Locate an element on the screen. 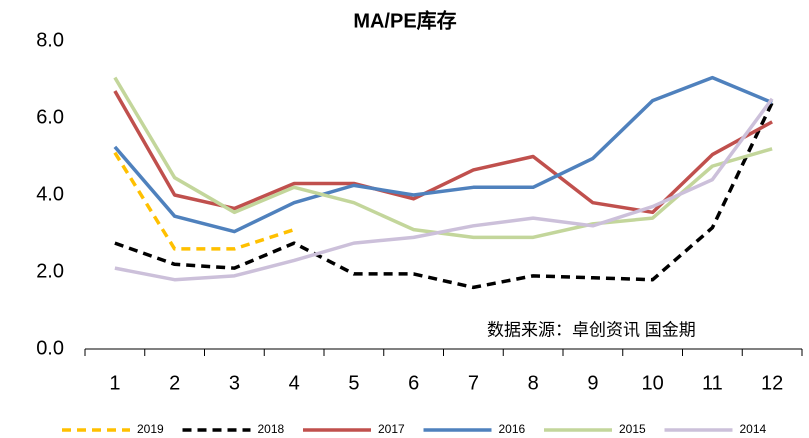 Image resolution: width=809 pixels, height=438 pixels. x-tick-label: 1 is located at coordinates (114, 383).